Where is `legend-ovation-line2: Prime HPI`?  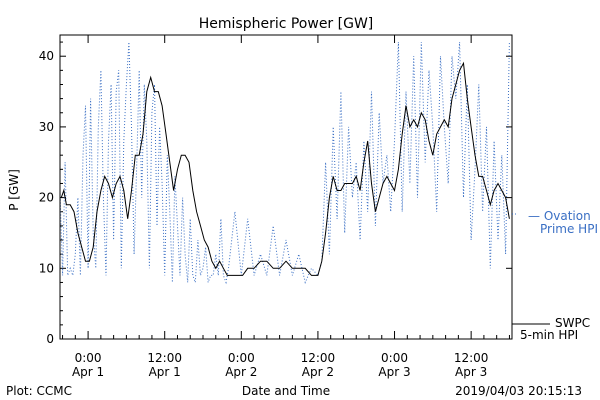
legend-ovation-line2: Prime HPI is located at coordinates (569, 229).